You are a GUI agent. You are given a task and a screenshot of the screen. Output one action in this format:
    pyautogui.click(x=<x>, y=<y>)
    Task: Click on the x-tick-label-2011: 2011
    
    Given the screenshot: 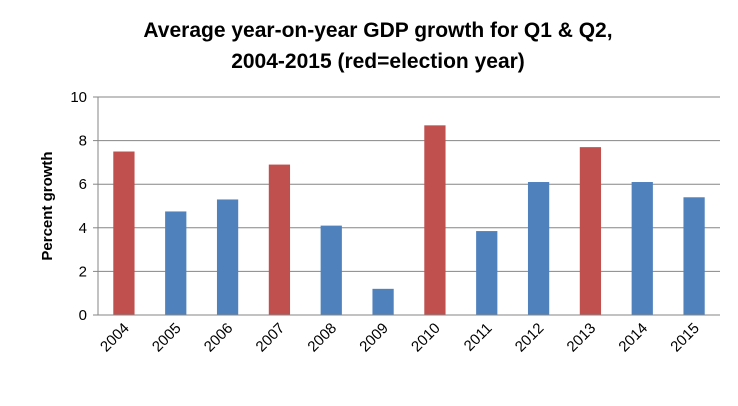 What is the action you would take?
    pyautogui.click(x=478, y=337)
    